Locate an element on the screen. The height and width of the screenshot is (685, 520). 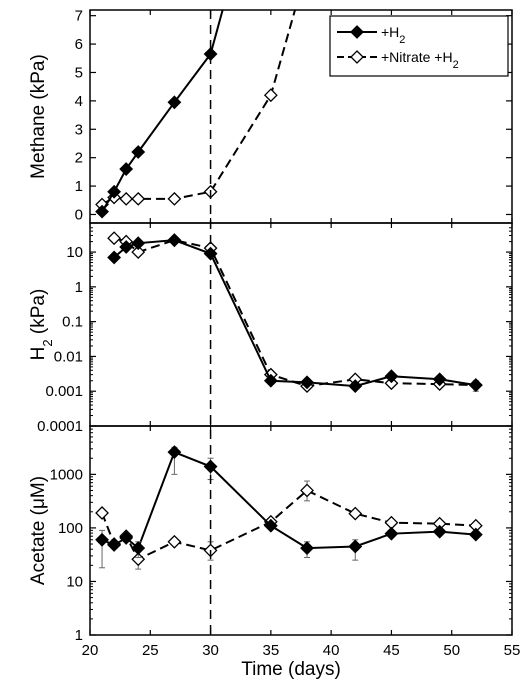
methane-y-tick-label: 5 is located at coordinates (79, 72).